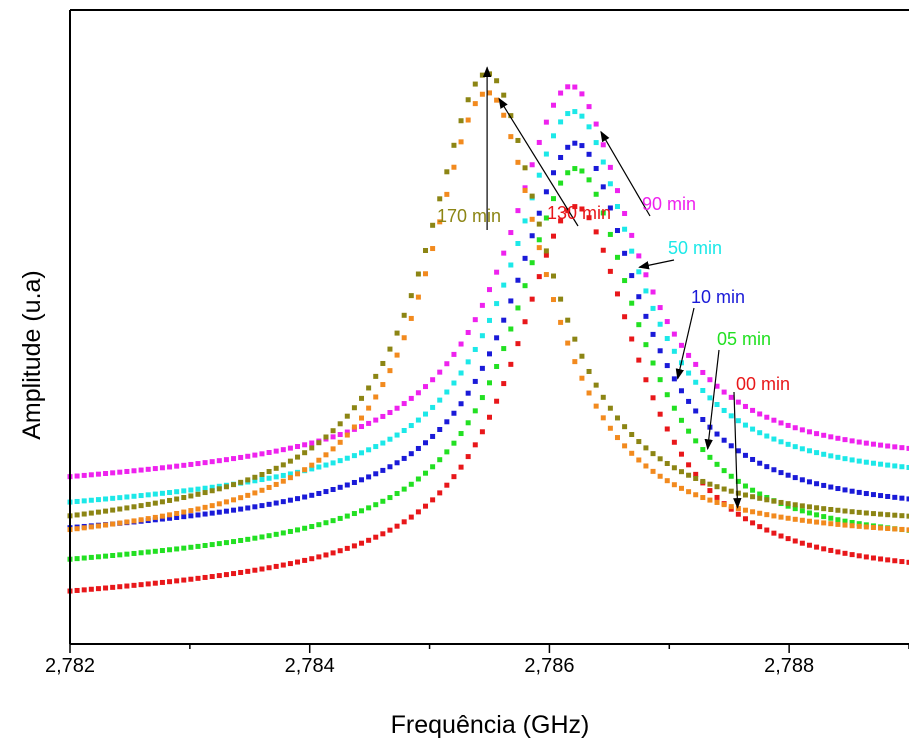  Describe the element at coordinates (70, 666) in the screenshot. I see `x-tick-label: 2,782` at that location.